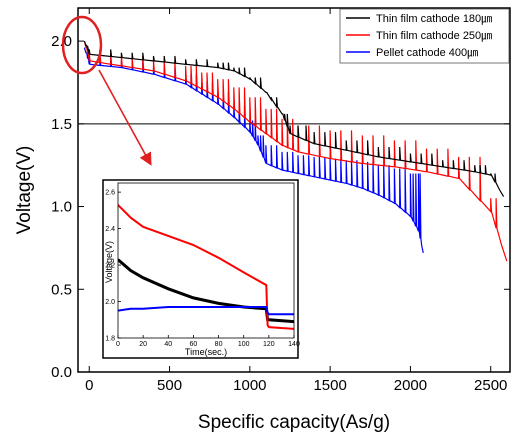 This screenshot has height=440, width=516. I want to click on inset-x-tick-label-2: 40, so click(168, 344).